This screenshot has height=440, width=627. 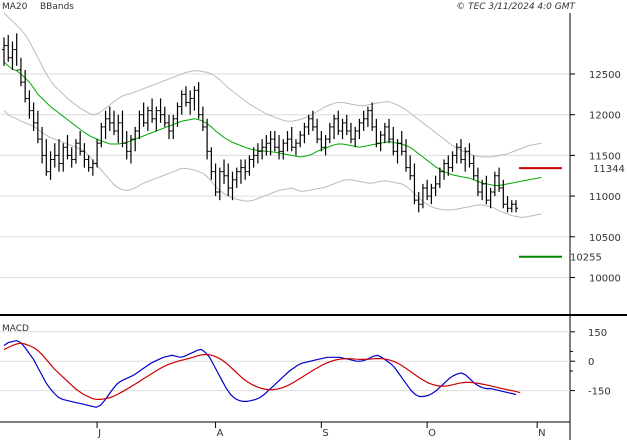 I want to click on price-tick-label: 10000, so click(x=605, y=278).